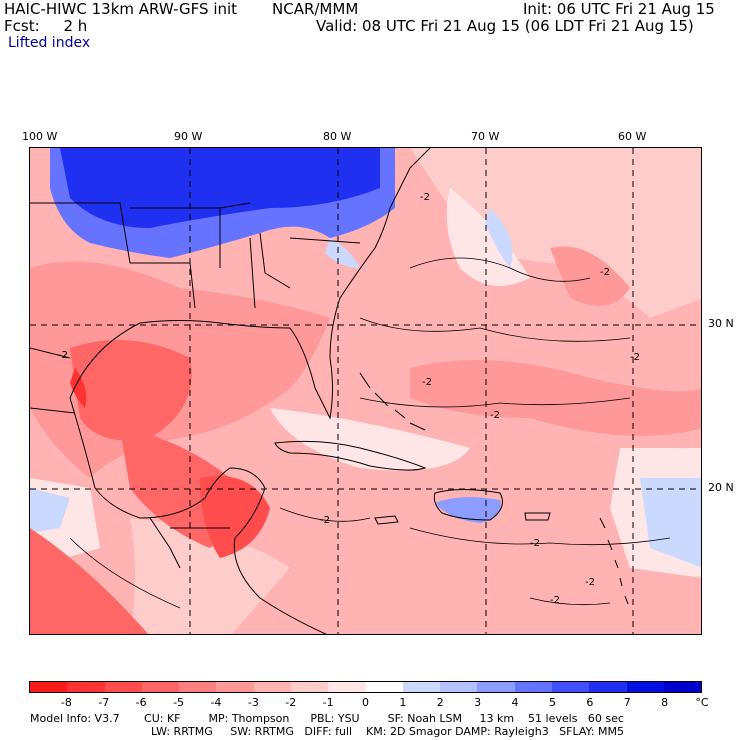  Describe the element at coordinates (216, 702) in the screenshot. I see `colorbar-tick-label: -4` at that location.